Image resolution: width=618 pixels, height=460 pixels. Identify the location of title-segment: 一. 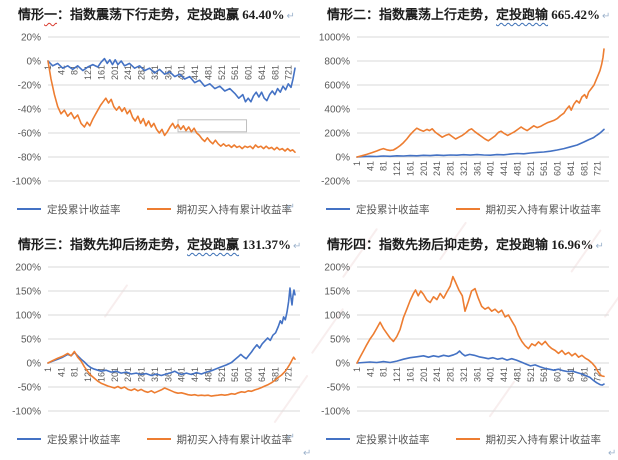
(51, 14).